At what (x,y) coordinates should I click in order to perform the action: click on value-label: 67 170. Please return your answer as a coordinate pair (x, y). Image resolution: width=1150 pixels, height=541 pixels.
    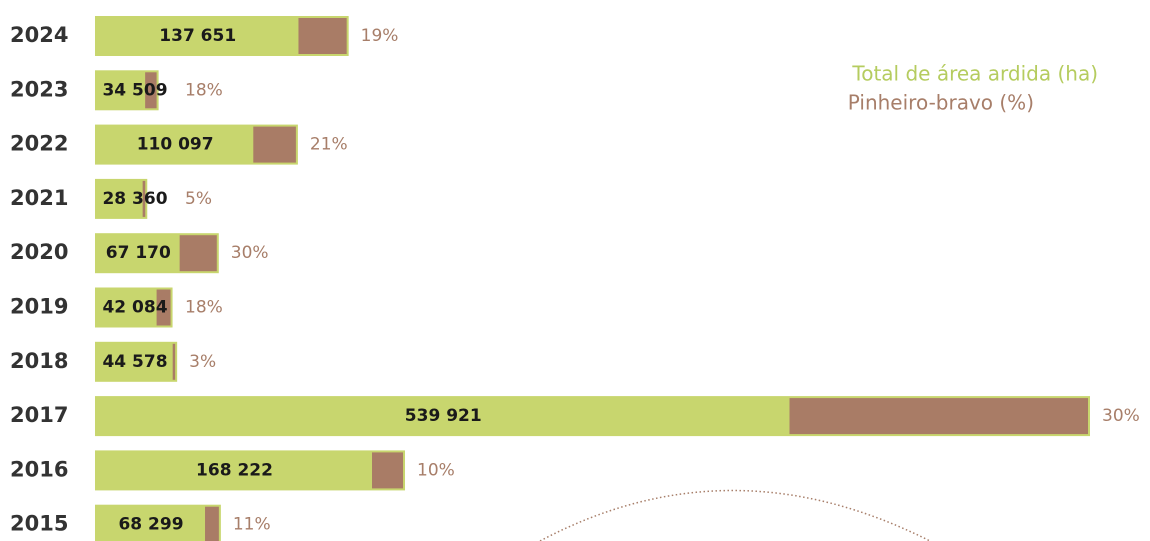
    Looking at the image, I should click on (138, 253).